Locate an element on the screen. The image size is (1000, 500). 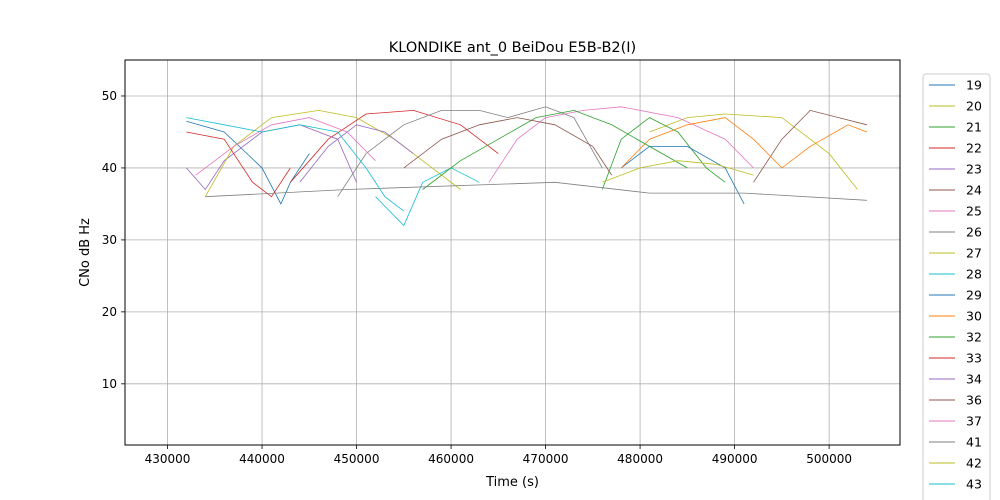
y-axis: 10 20 30 40 50 is located at coordinates (113, 240).